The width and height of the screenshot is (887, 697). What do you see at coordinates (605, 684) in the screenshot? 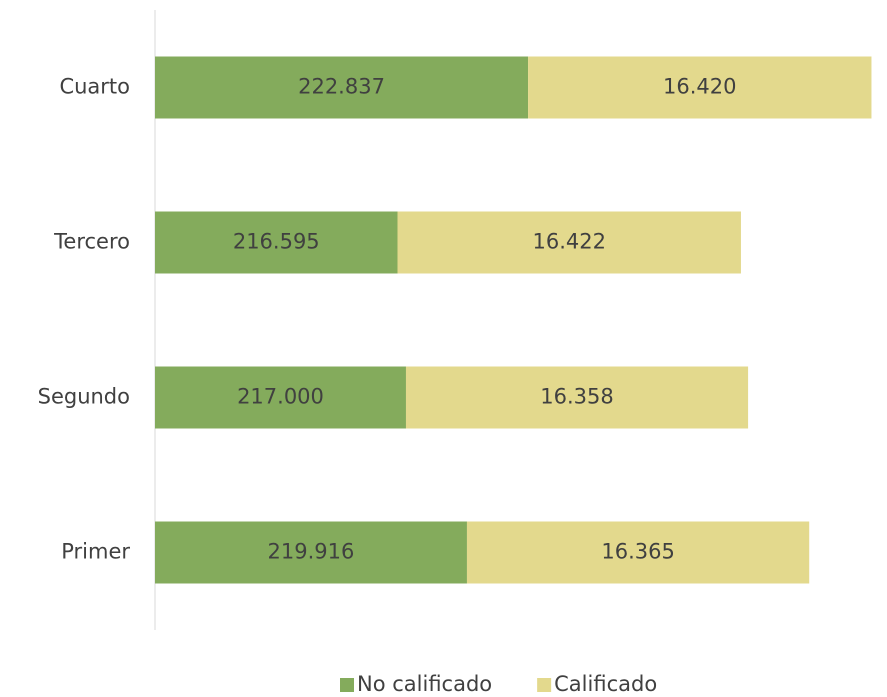
I see `legend-label: Calificado` at bounding box center [605, 684].